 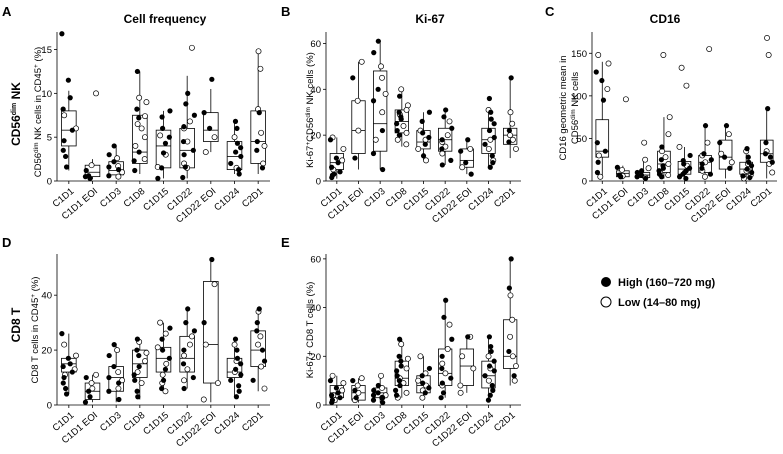 I want to click on x-tick-label: C2D1, so click(x=762, y=198).